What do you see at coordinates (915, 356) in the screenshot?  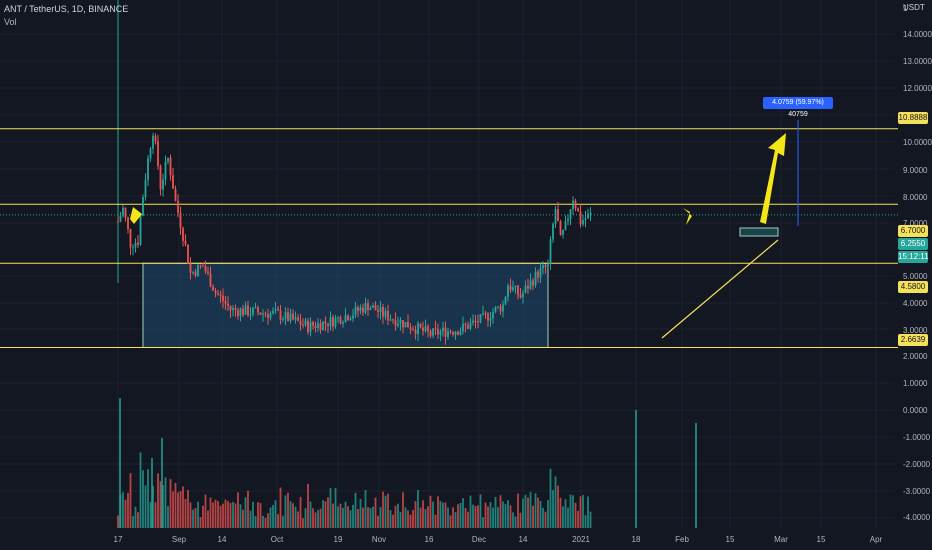 I see `volume-axis-label: 2.0000` at bounding box center [915, 356].